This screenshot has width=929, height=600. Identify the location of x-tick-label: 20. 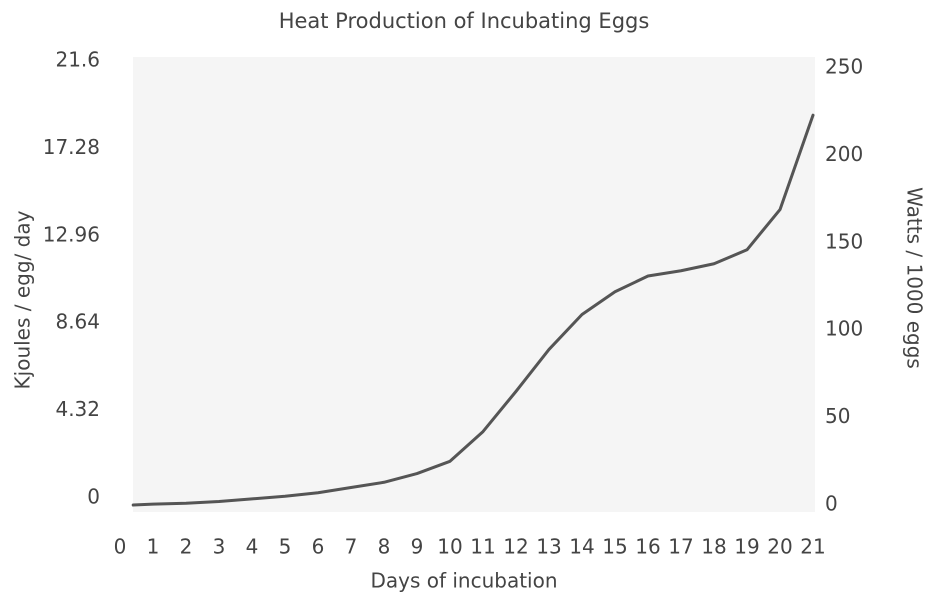
(779, 547).